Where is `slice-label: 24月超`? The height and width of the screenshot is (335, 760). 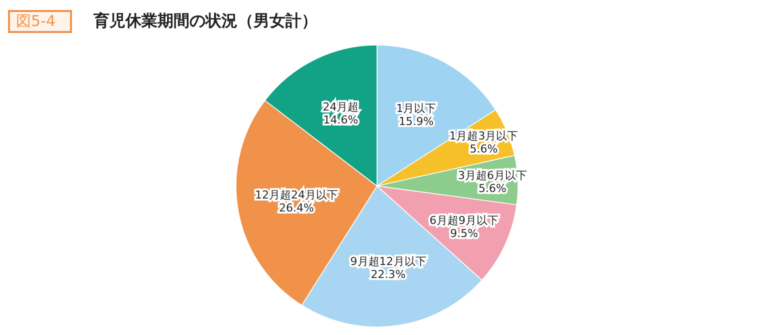 slice-label: 24月超 is located at coordinates (340, 107).